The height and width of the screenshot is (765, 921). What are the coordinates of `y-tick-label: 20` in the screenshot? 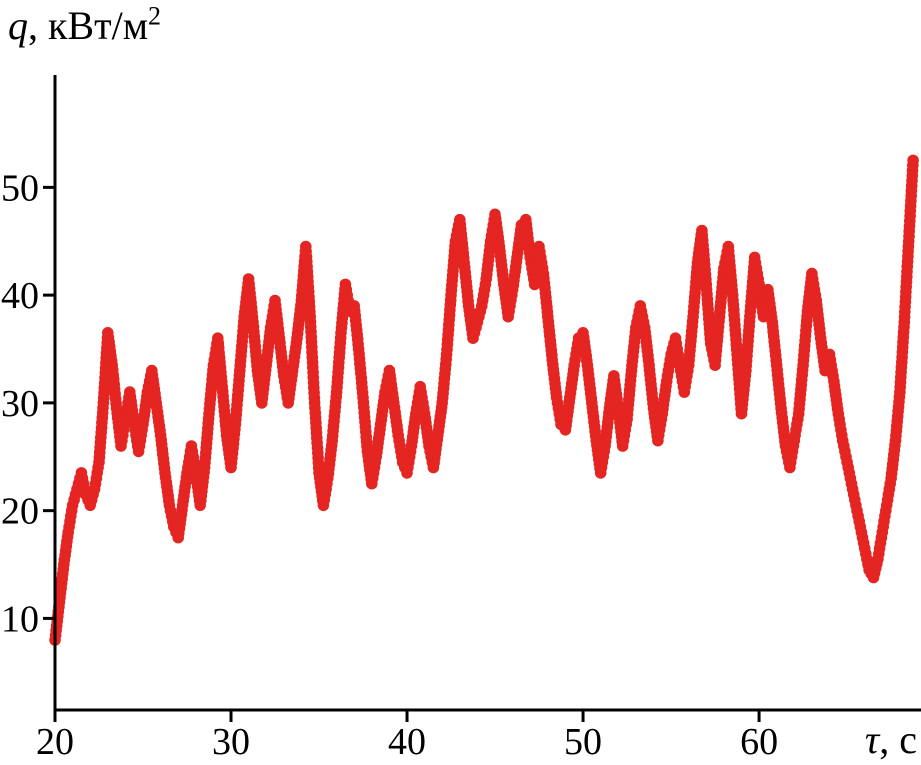 It's located at (20, 512).